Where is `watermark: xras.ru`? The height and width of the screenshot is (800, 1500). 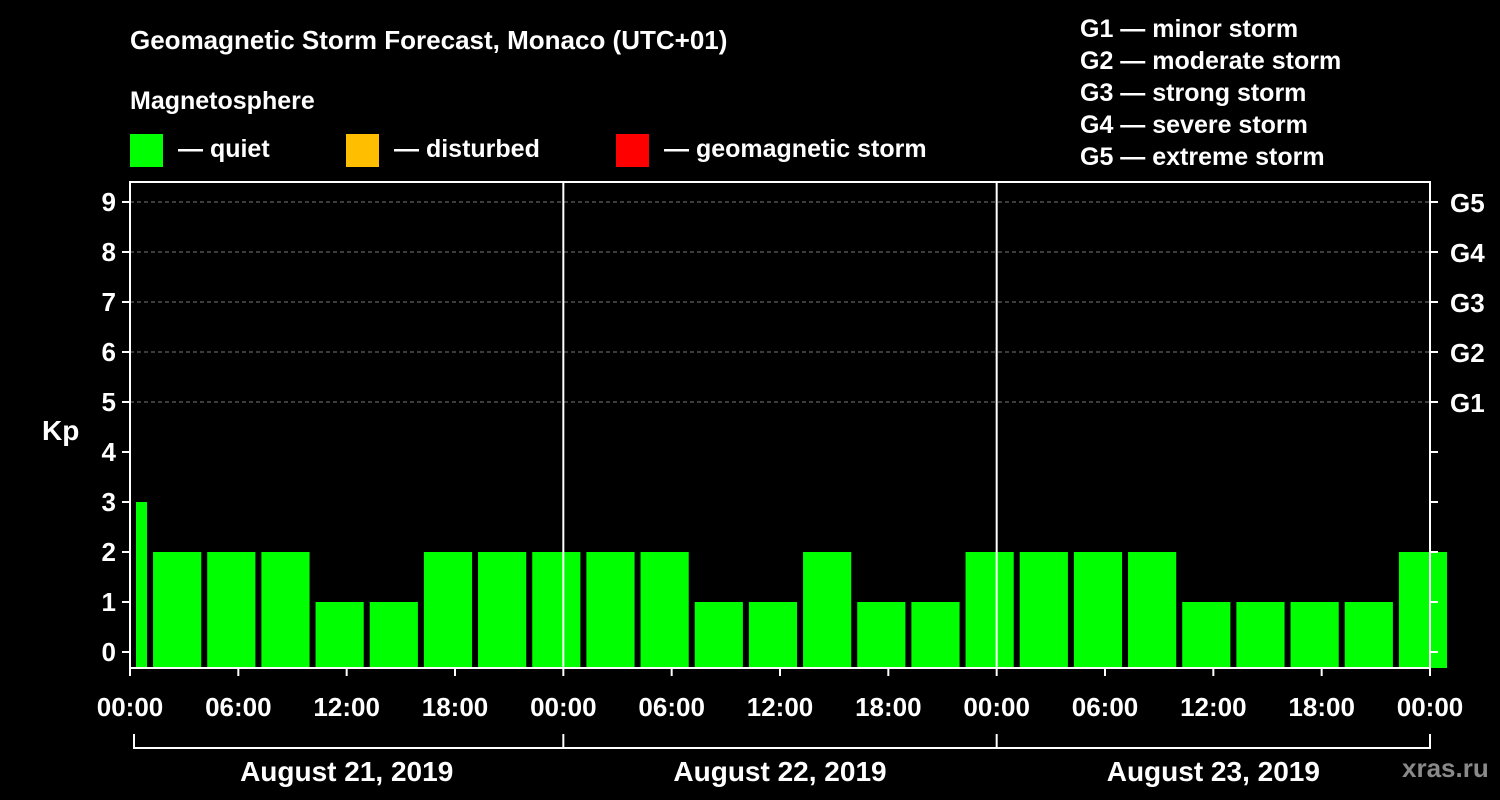 watermark: xras.ru is located at coordinates (1445, 768).